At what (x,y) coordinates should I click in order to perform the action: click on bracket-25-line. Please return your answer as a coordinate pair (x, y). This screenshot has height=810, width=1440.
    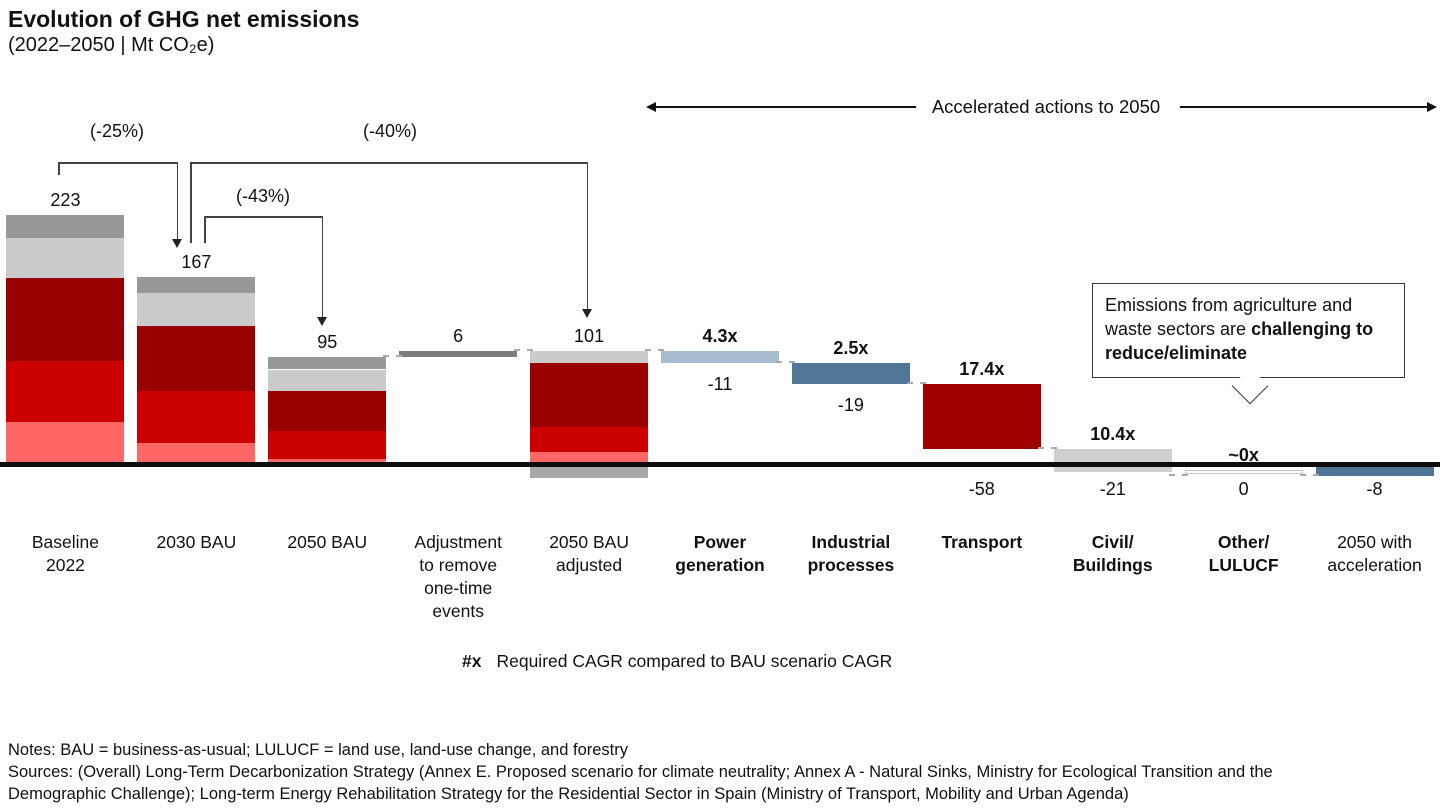
    Looking at the image, I should click on (118, 163).